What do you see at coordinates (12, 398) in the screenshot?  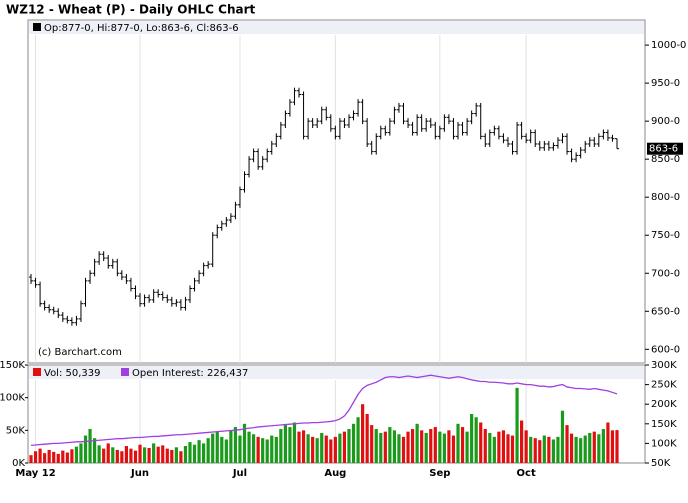 I see `y-tick-label: 100K` at bounding box center [12, 398].